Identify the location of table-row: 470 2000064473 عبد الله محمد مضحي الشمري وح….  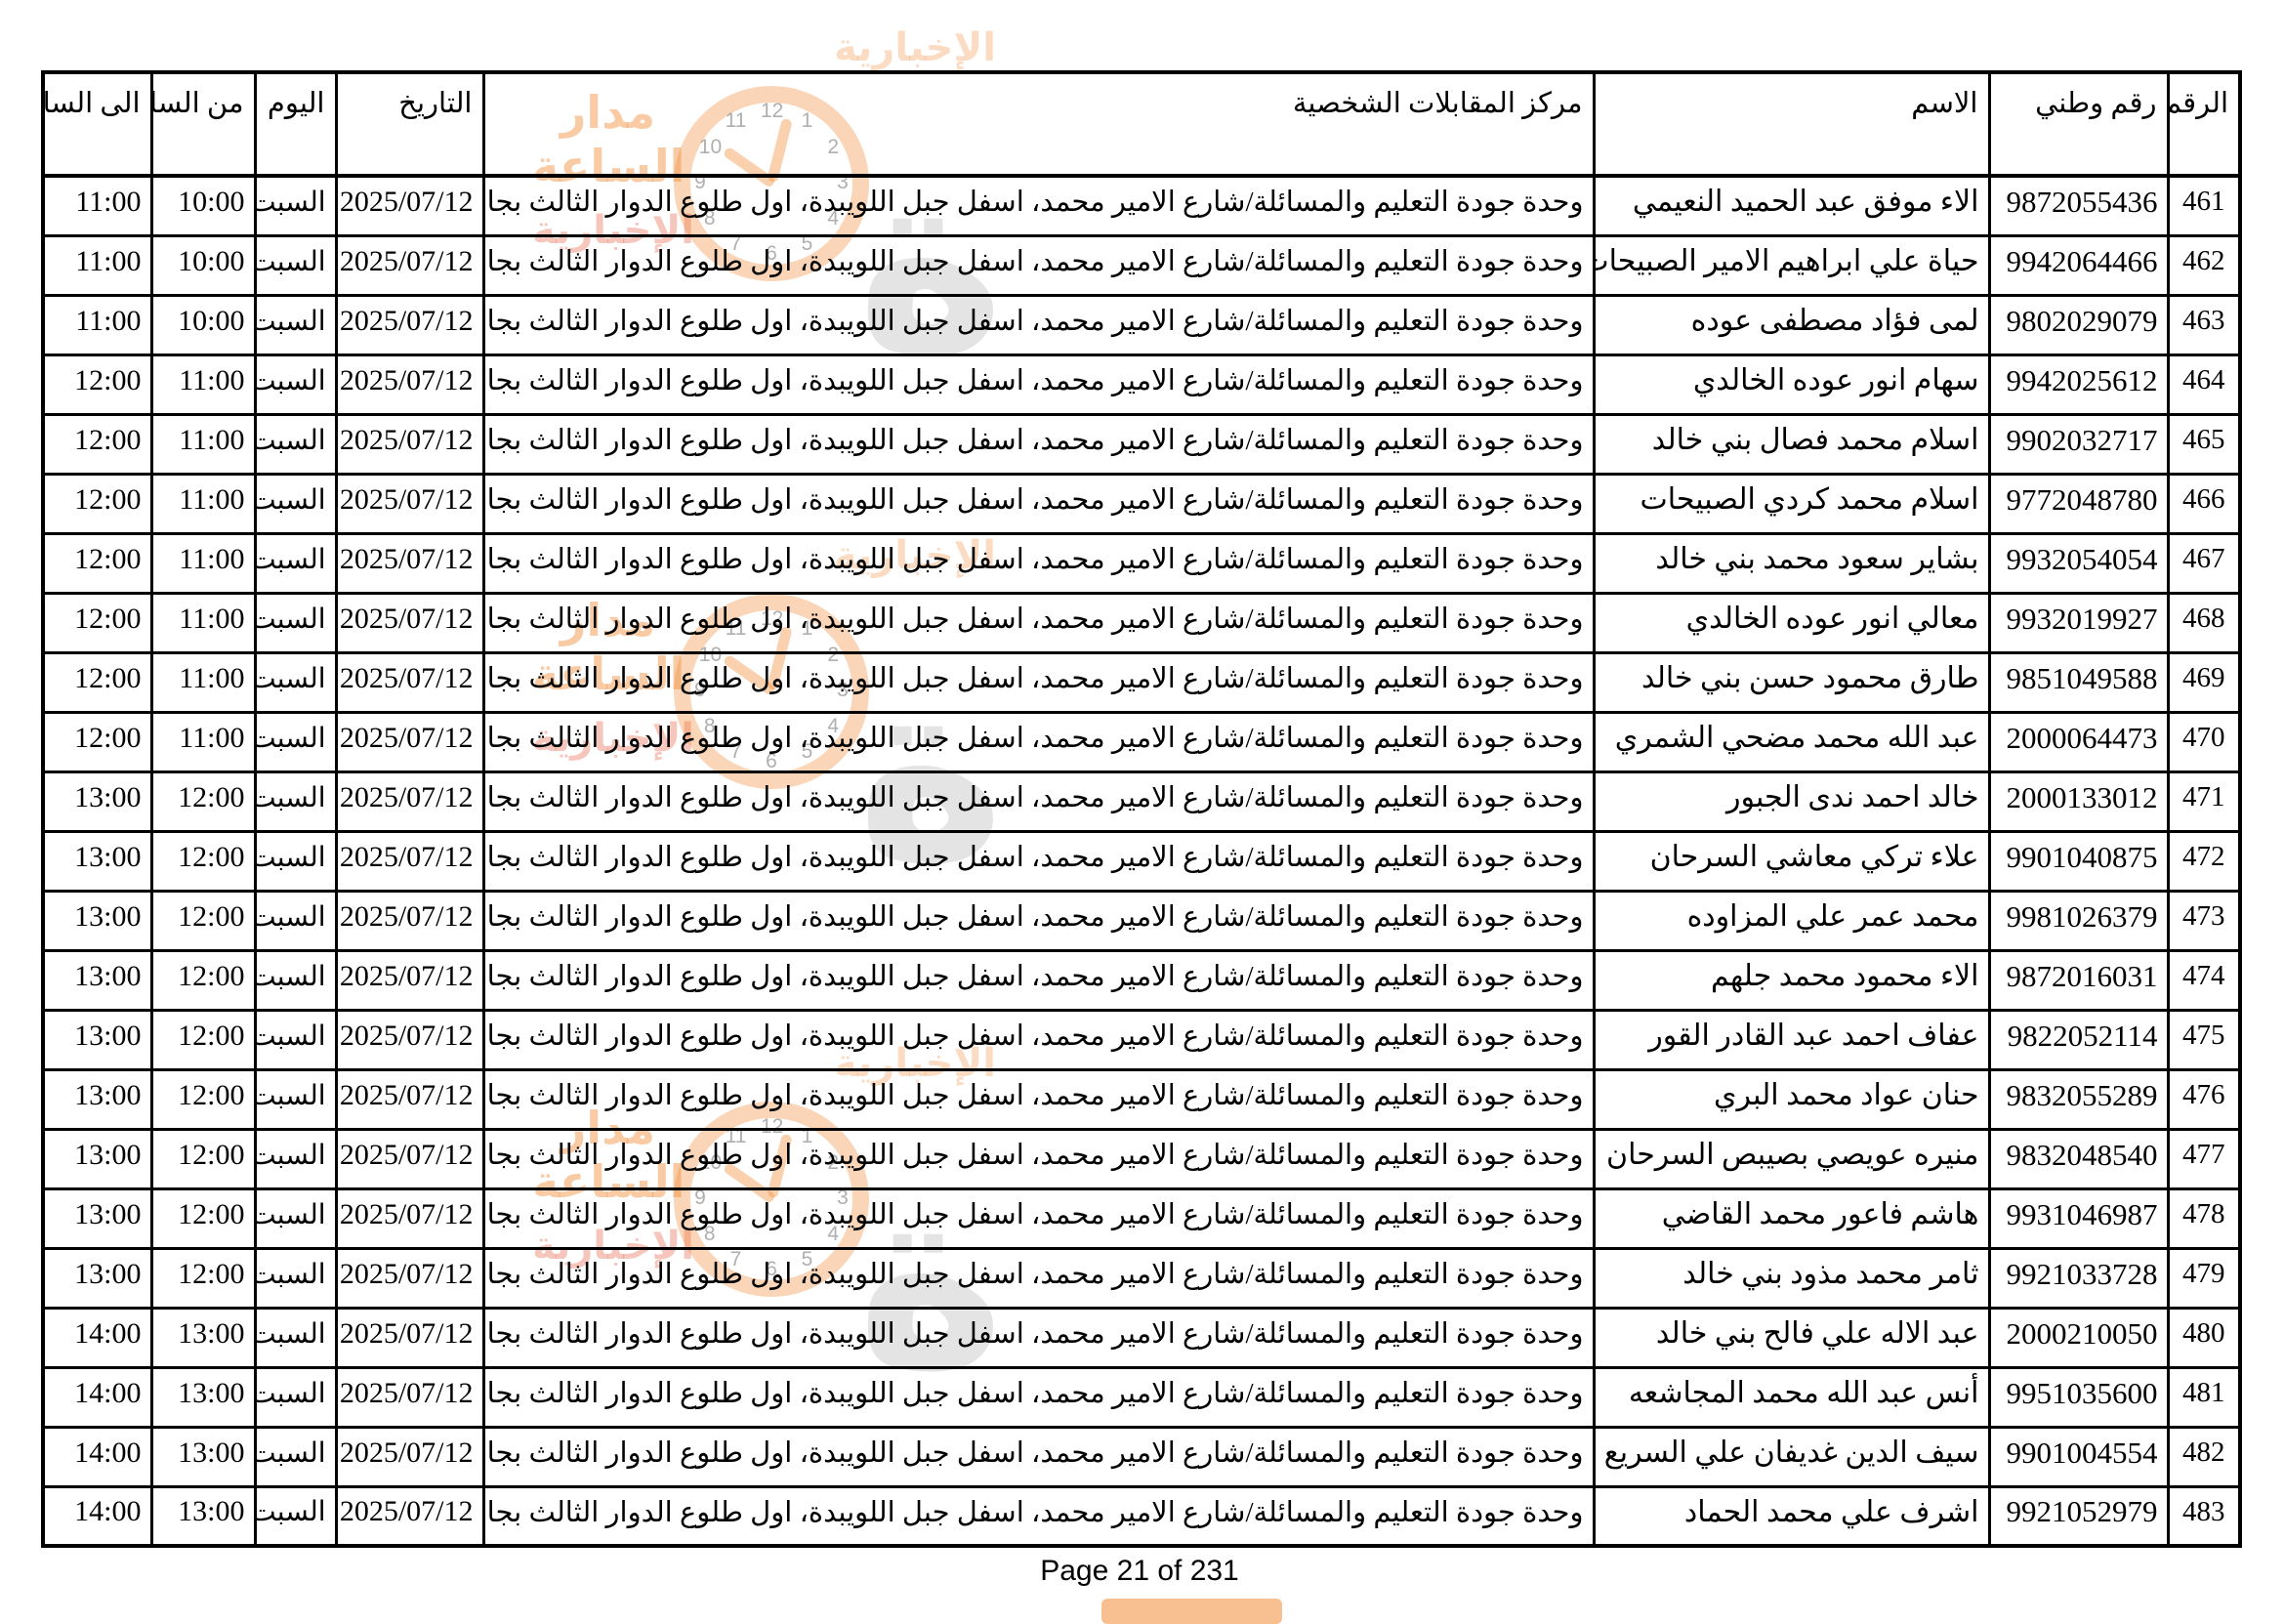
(1141, 742).